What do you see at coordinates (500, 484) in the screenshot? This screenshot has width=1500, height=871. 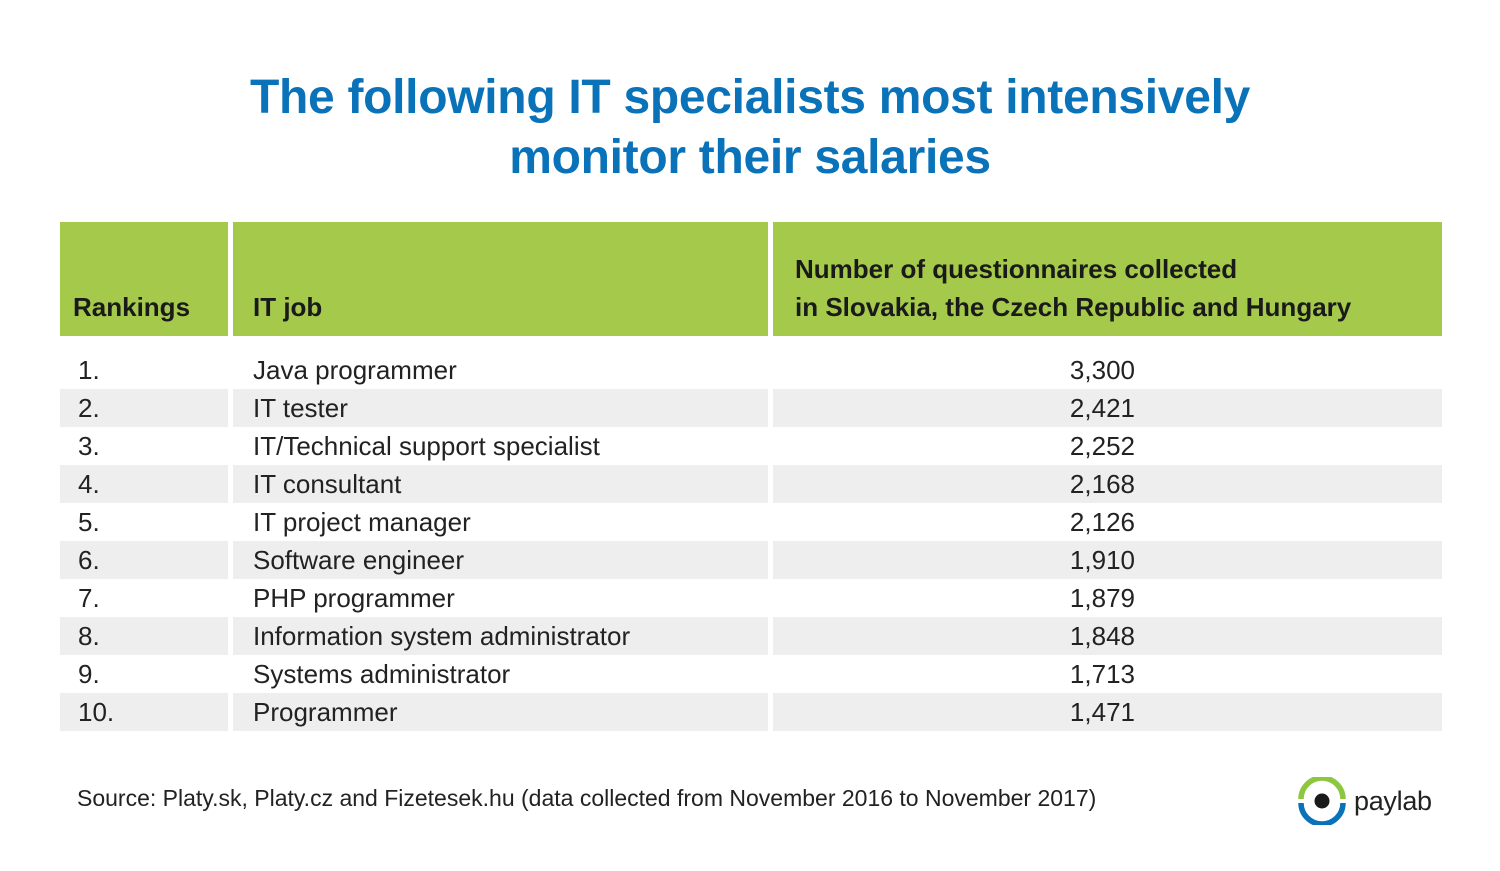 I see `job-cell: IT consultant` at bounding box center [500, 484].